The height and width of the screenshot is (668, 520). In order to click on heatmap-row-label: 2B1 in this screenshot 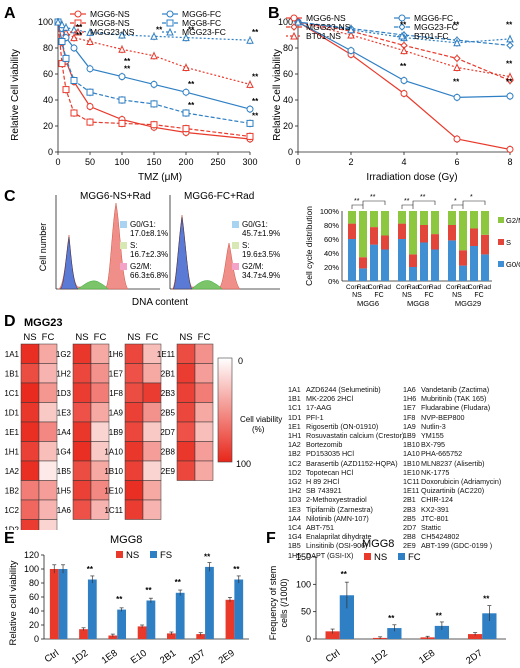, I will do `click(168, 373)`.